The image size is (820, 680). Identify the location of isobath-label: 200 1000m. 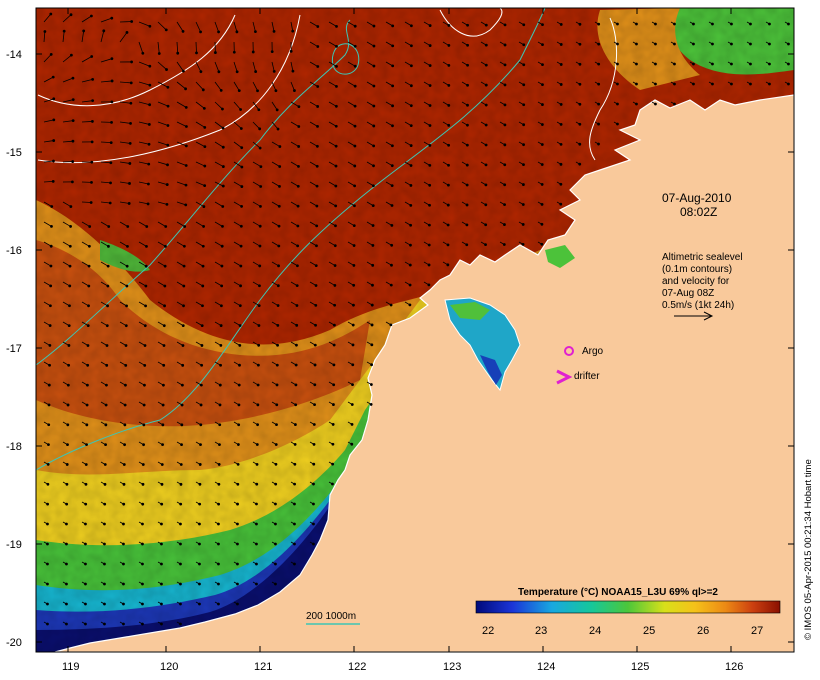
(331, 616).